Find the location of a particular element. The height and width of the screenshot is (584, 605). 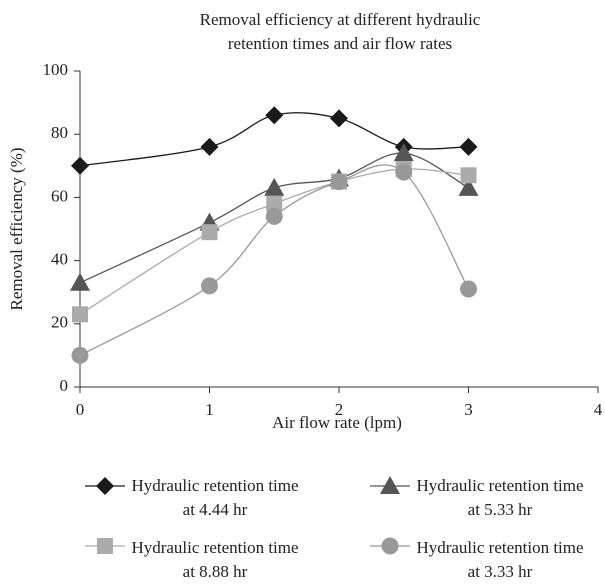

x-tick-label: 3 is located at coordinates (468, 409).